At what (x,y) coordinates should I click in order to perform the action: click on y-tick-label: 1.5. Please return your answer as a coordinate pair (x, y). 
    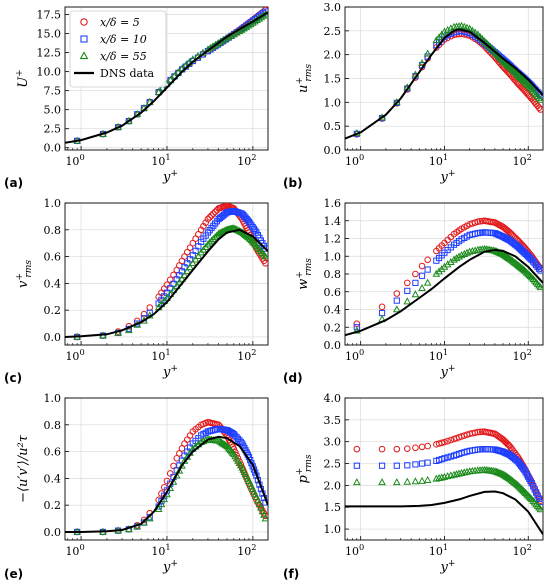
    Looking at the image, I should click on (333, 507).